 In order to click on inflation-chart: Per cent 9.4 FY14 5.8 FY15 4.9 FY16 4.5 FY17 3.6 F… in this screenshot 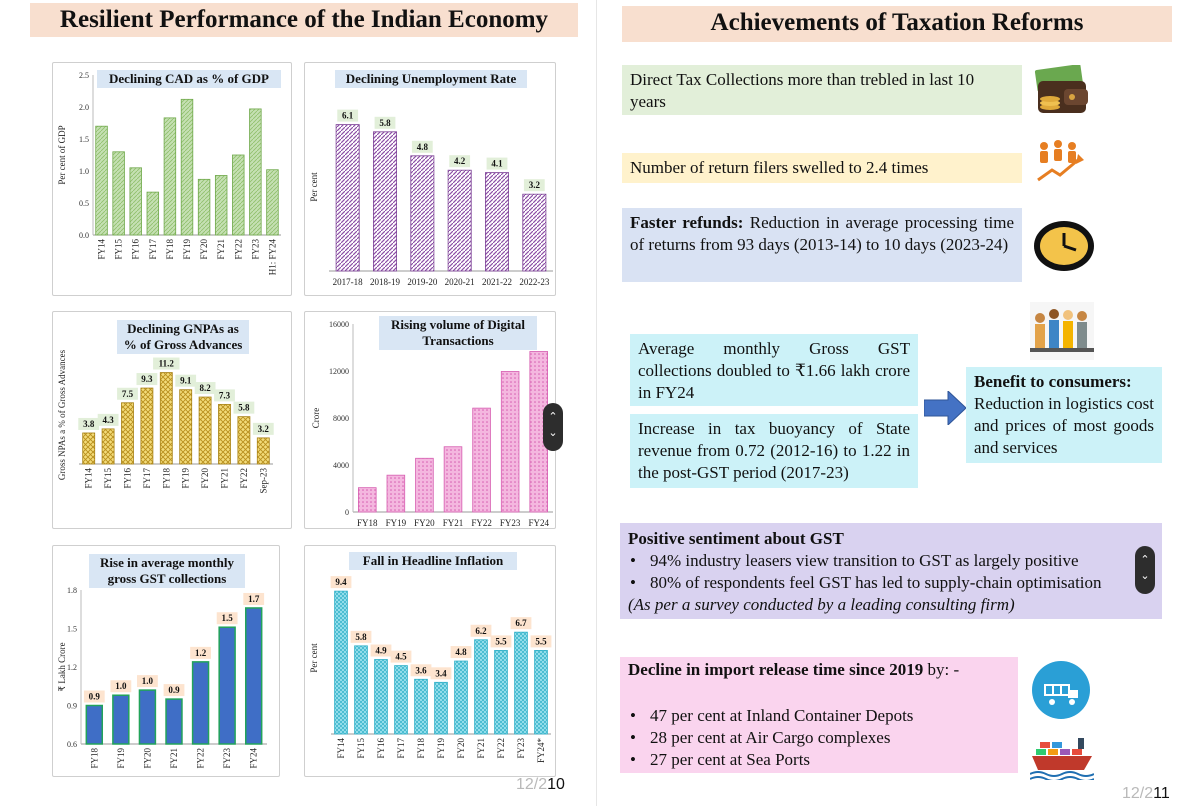, I will do `click(430, 669)`.